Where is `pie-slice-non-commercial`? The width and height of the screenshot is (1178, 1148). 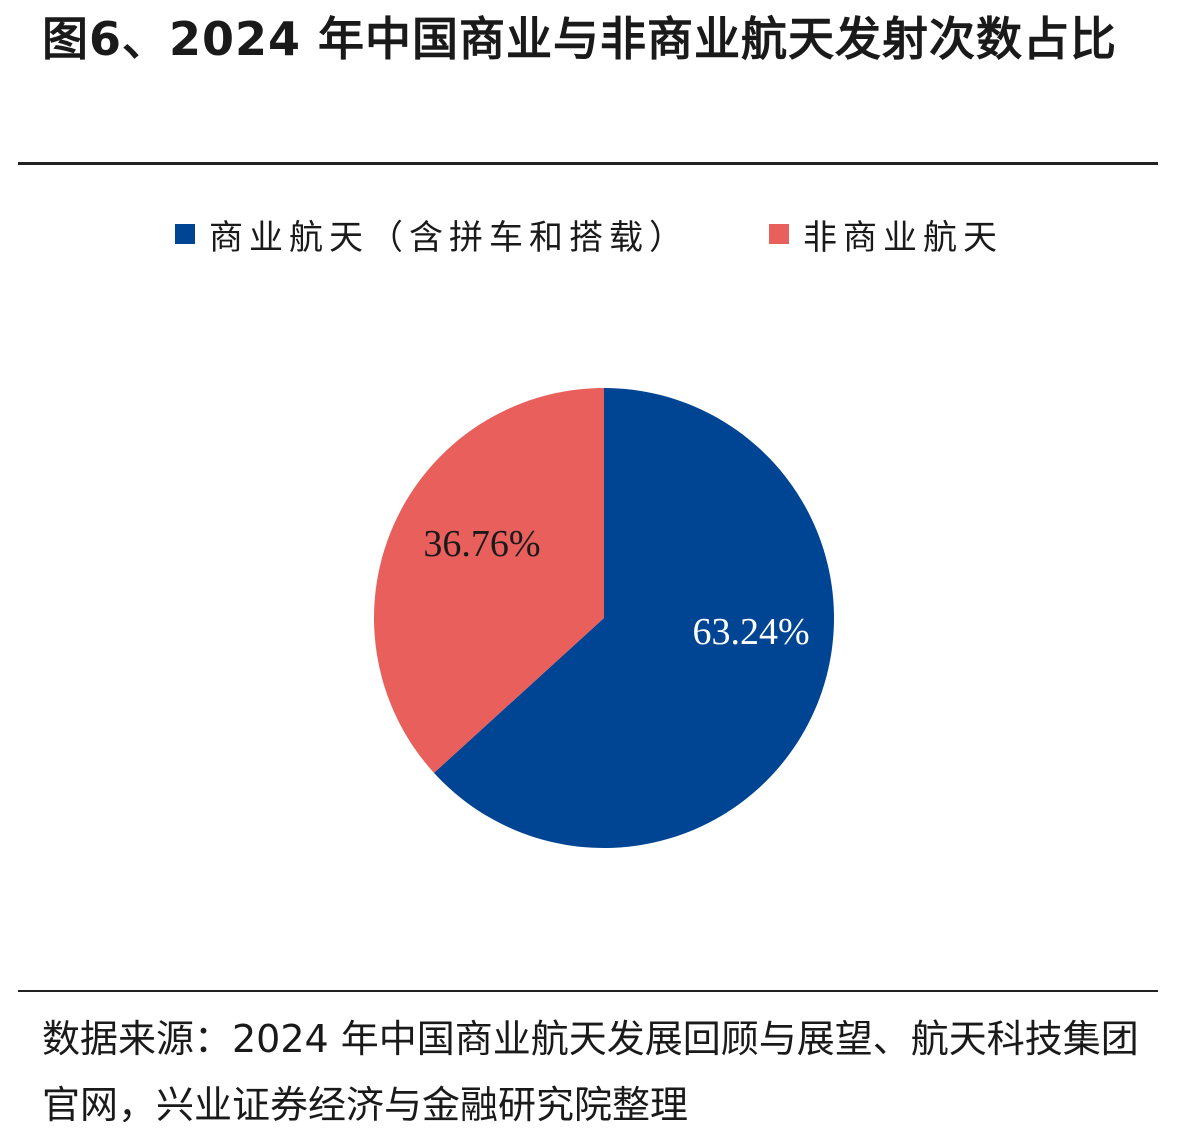 pie-slice-non-commercial is located at coordinates (489, 580).